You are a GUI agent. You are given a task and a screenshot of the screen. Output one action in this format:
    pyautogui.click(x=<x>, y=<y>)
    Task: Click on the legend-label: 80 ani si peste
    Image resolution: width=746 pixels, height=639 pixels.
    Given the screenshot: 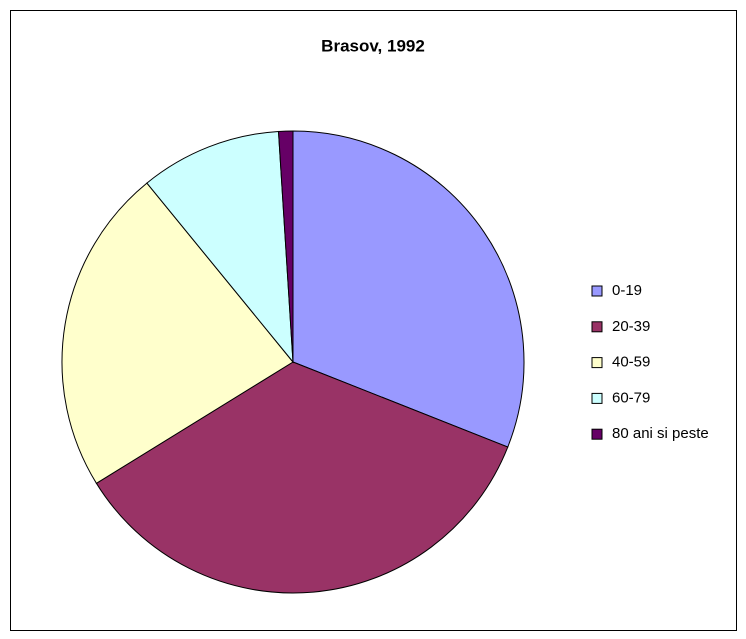 What is the action you would take?
    pyautogui.click(x=660, y=433)
    